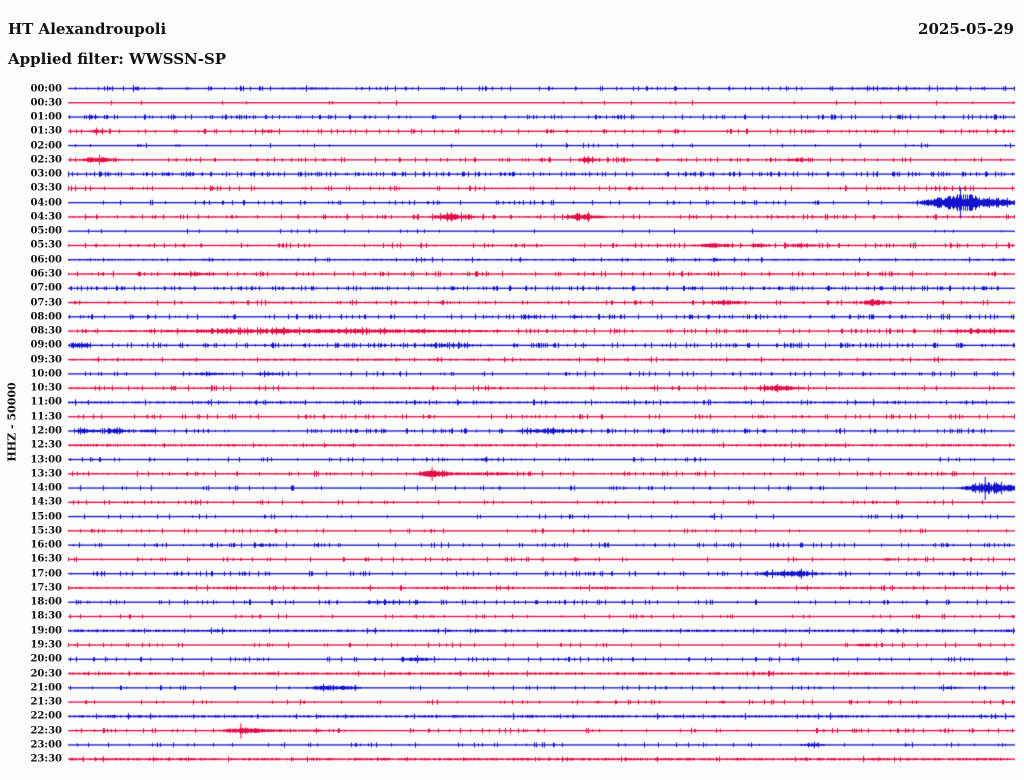 The height and width of the screenshot is (780, 1024). I want to click on time-label: 08:30, so click(46, 331).